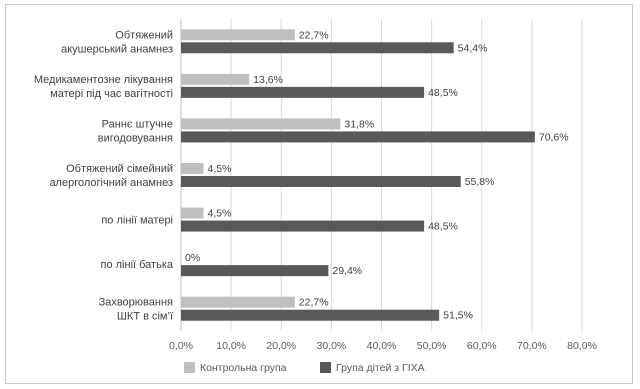  Describe the element at coordinates (532, 346) in the screenshot. I see `x-tick-label: 70,0%` at that location.